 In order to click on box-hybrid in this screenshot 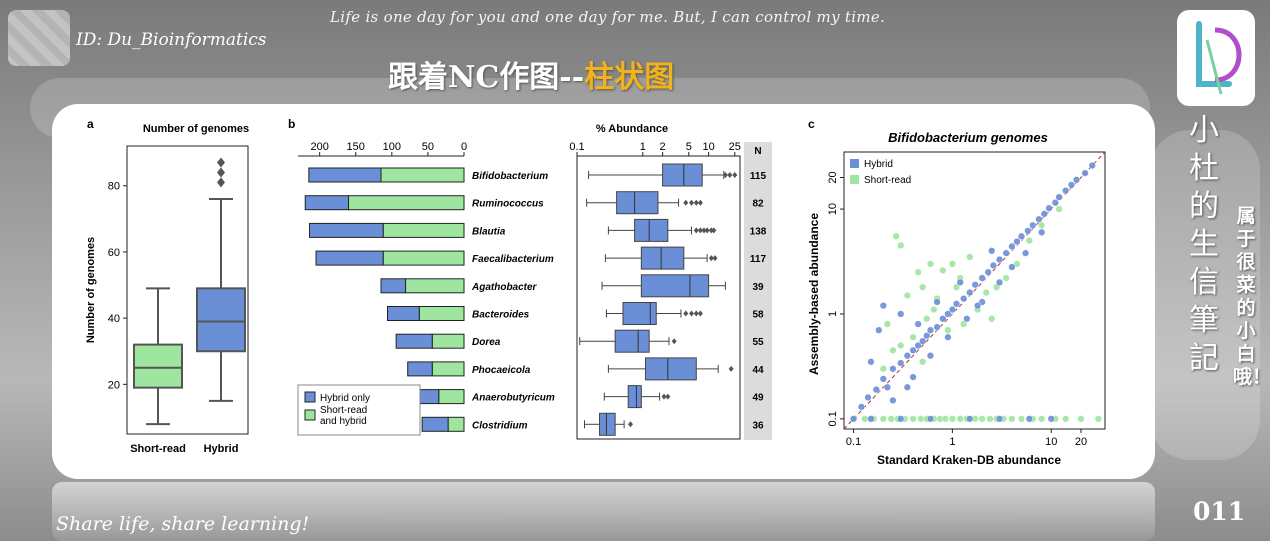, I will do `click(221, 320)`.